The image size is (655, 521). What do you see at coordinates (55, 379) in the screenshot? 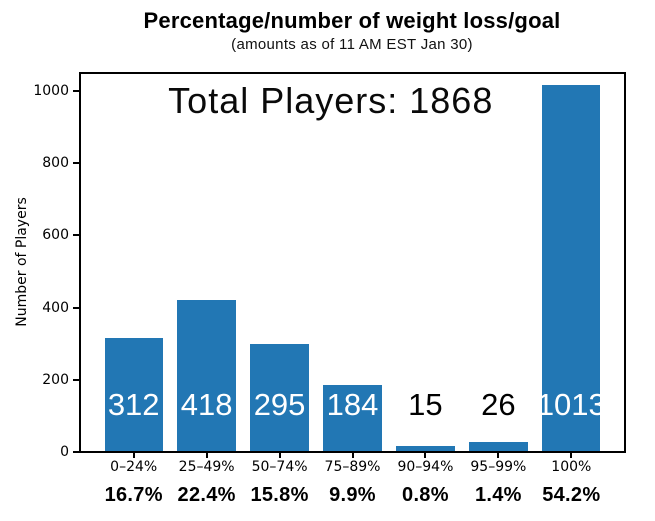
I see `y-tick-label: 200` at bounding box center [55, 379].